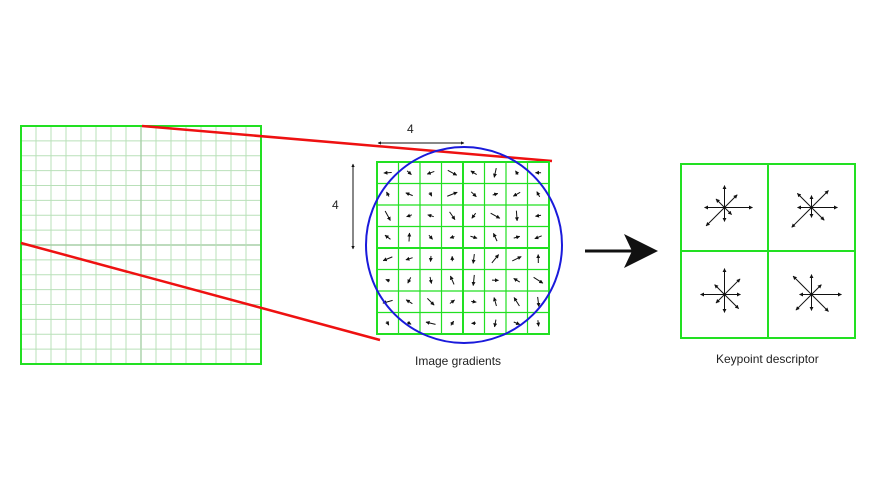 Image resolution: width=873 pixels, height=491 pixels. What do you see at coordinates (458, 361) in the screenshot?
I see `image-gradients-caption: Image gradients` at bounding box center [458, 361].